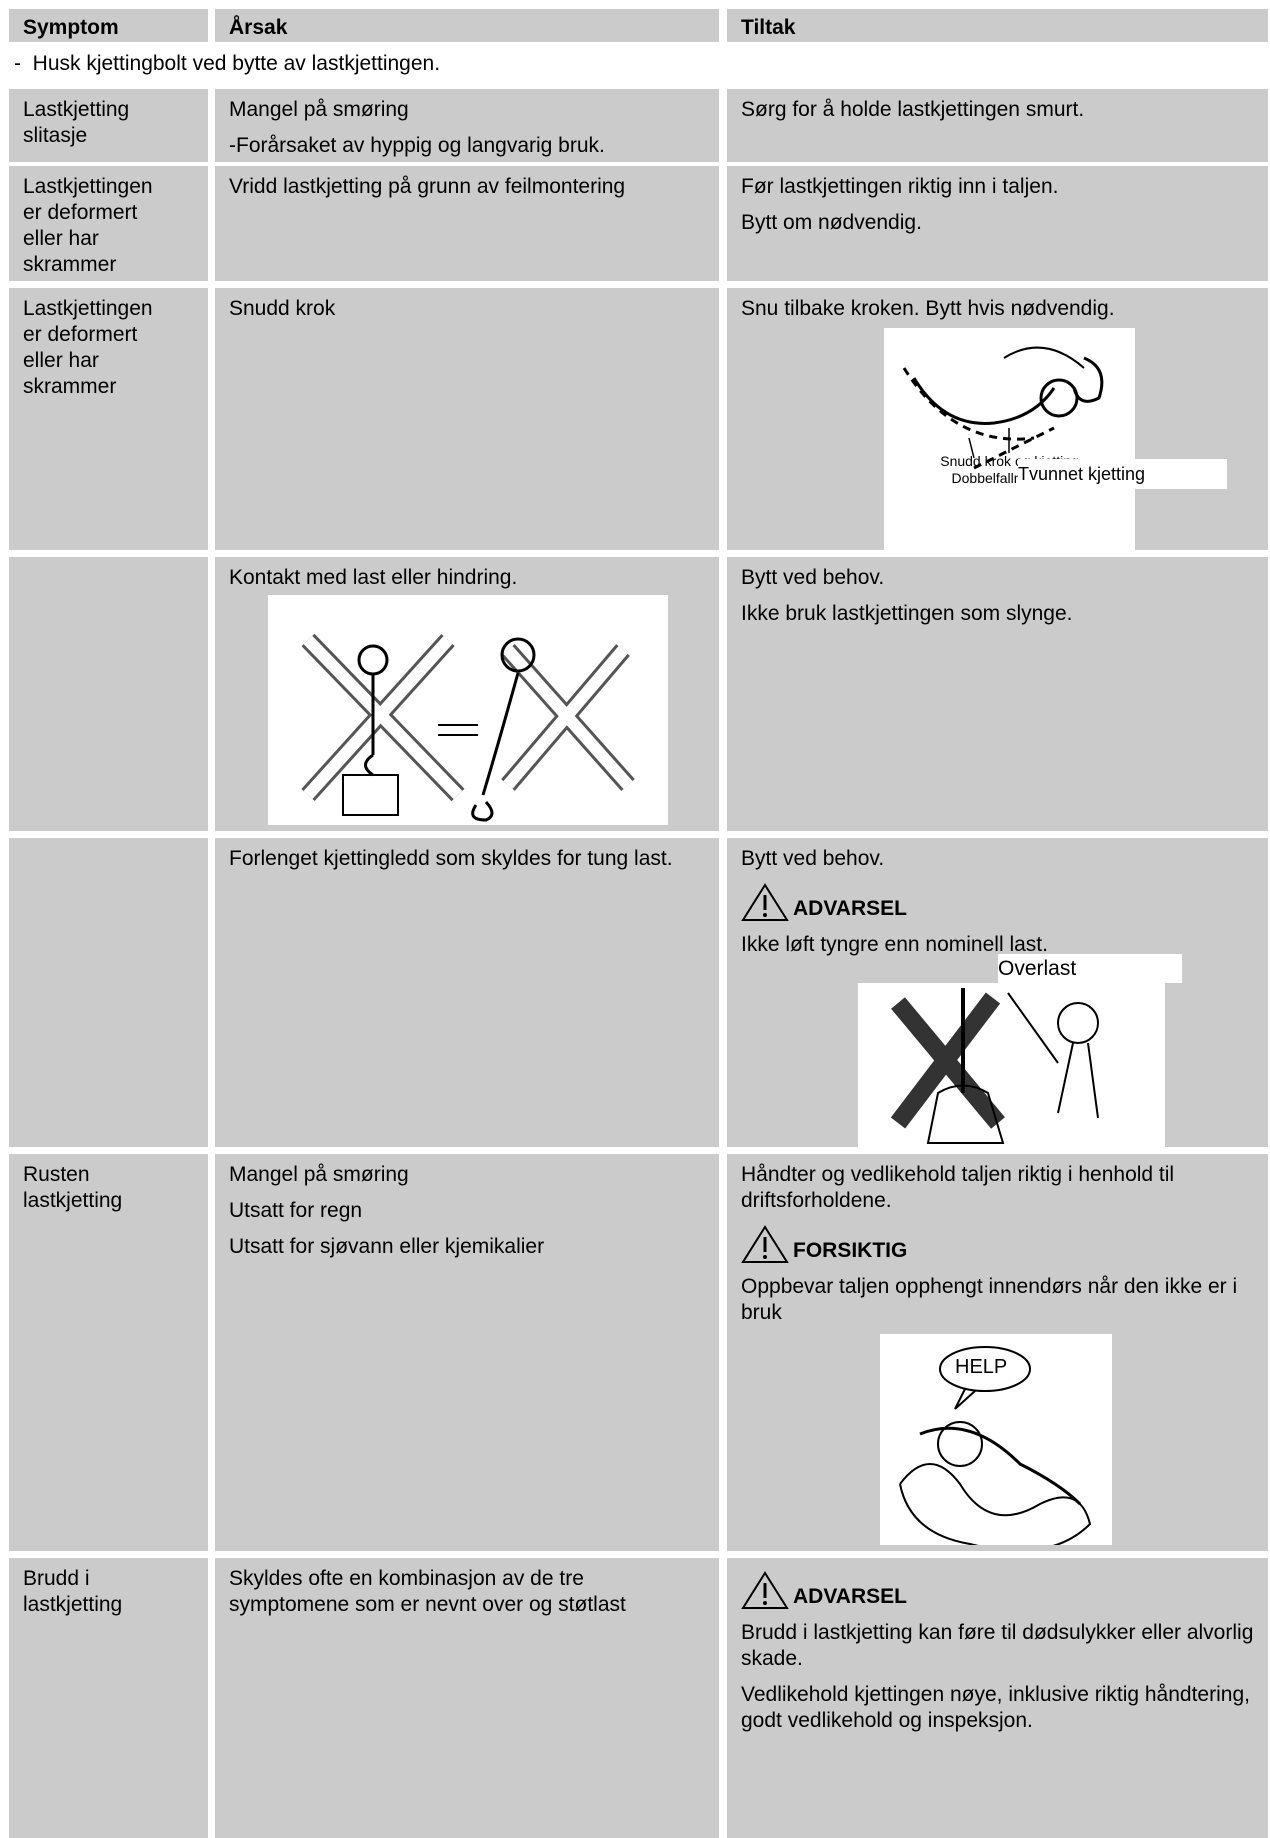 The width and height of the screenshot is (1270, 1838). What do you see at coordinates (108, 1698) in the screenshot?
I see `symptom-cell: Brudd i lastkjetting` at bounding box center [108, 1698].